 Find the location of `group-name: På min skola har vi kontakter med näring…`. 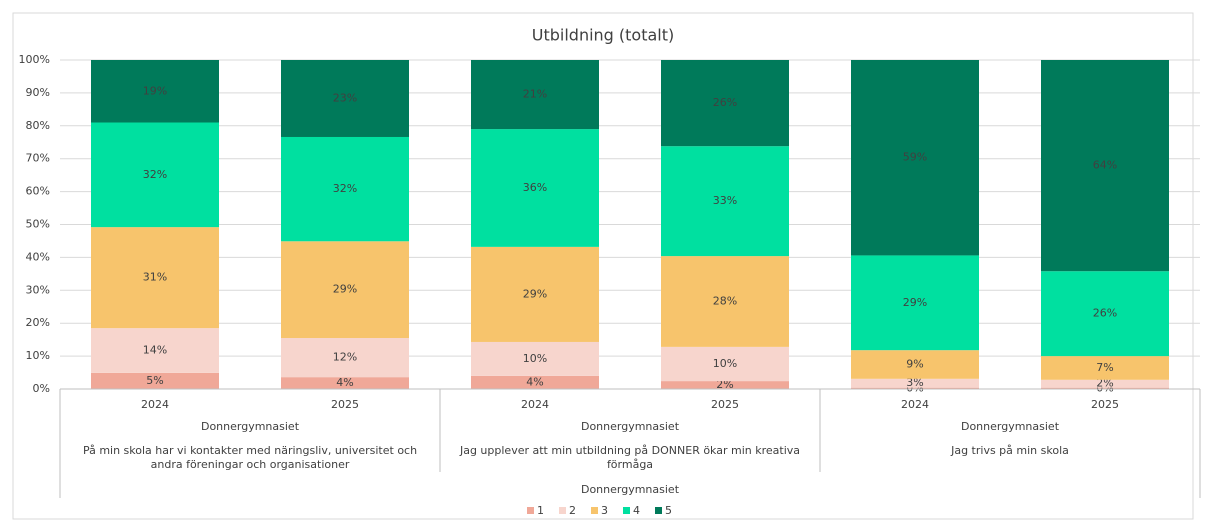

group-name: På min skola har vi kontakter med näring… is located at coordinates (250, 457).